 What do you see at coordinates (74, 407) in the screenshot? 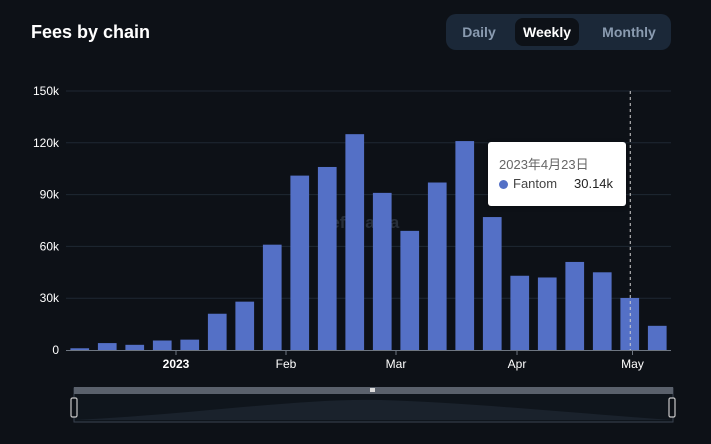
I see `zoom-left-handle` at bounding box center [74, 407].